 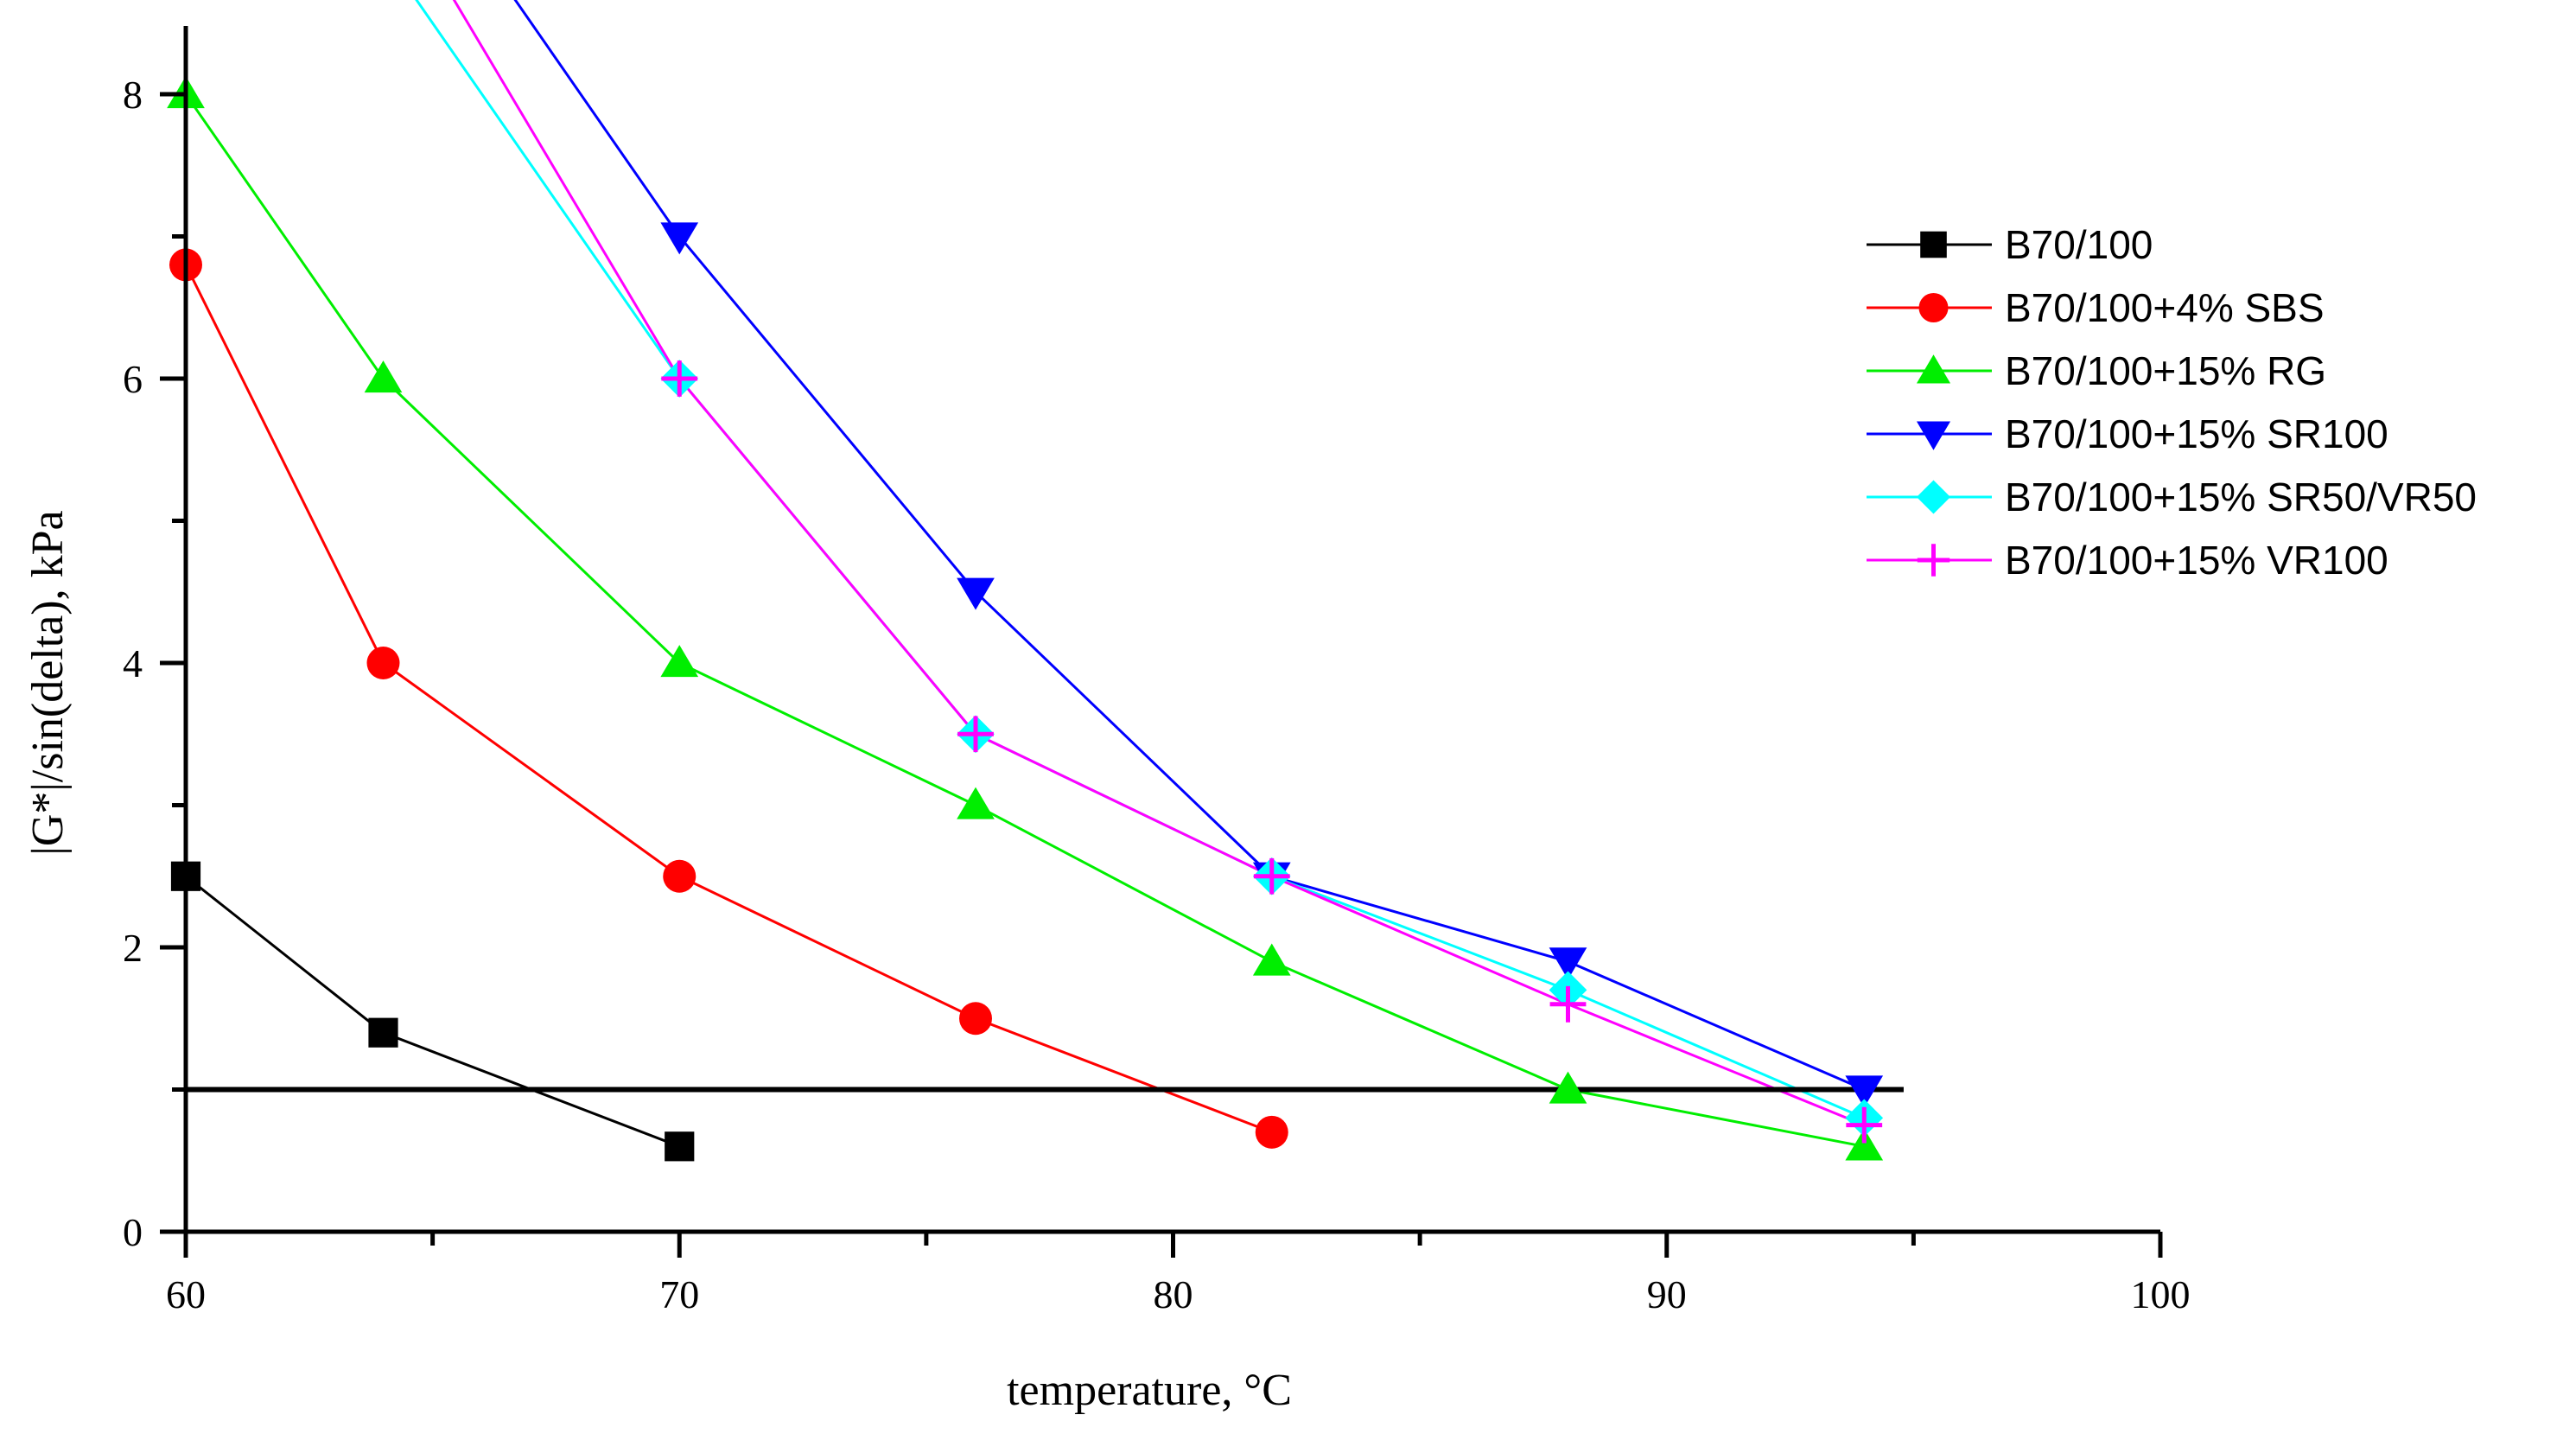 I want to click on y-tick-label: 6, so click(x=133, y=379).